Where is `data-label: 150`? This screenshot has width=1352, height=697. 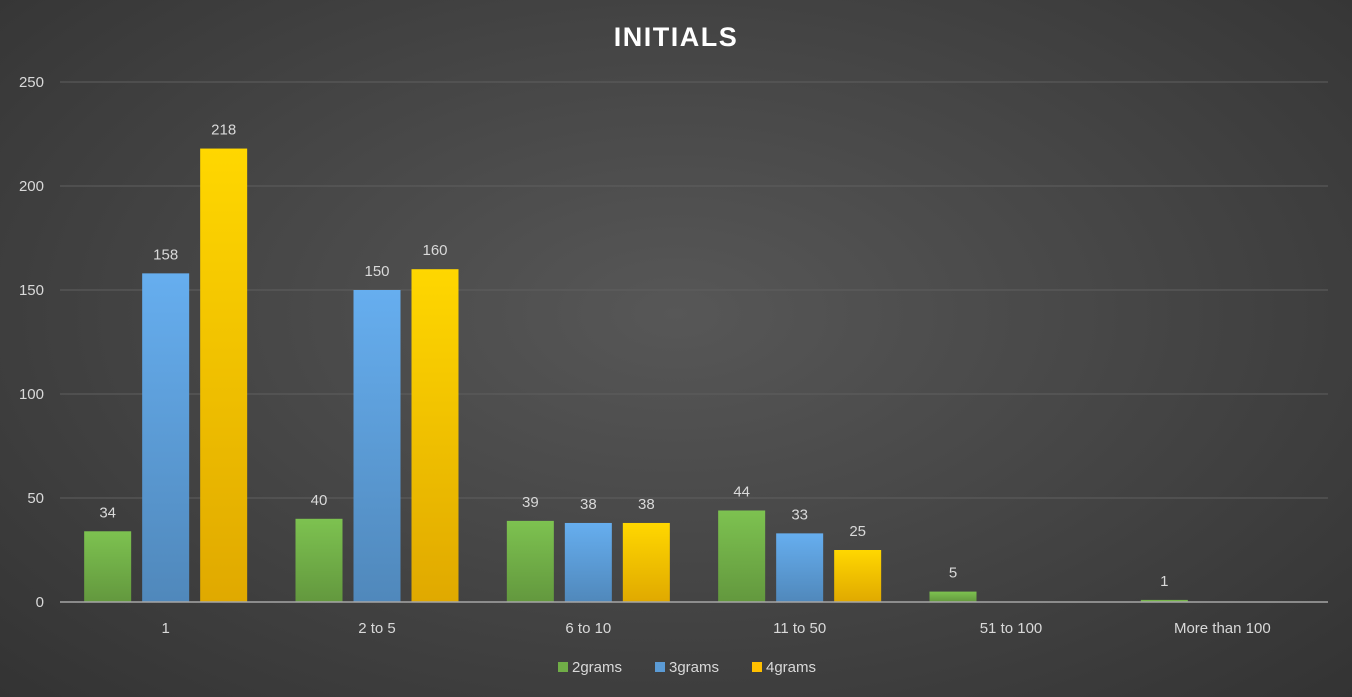
data-label: 150 is located at coordinates (376, 271).